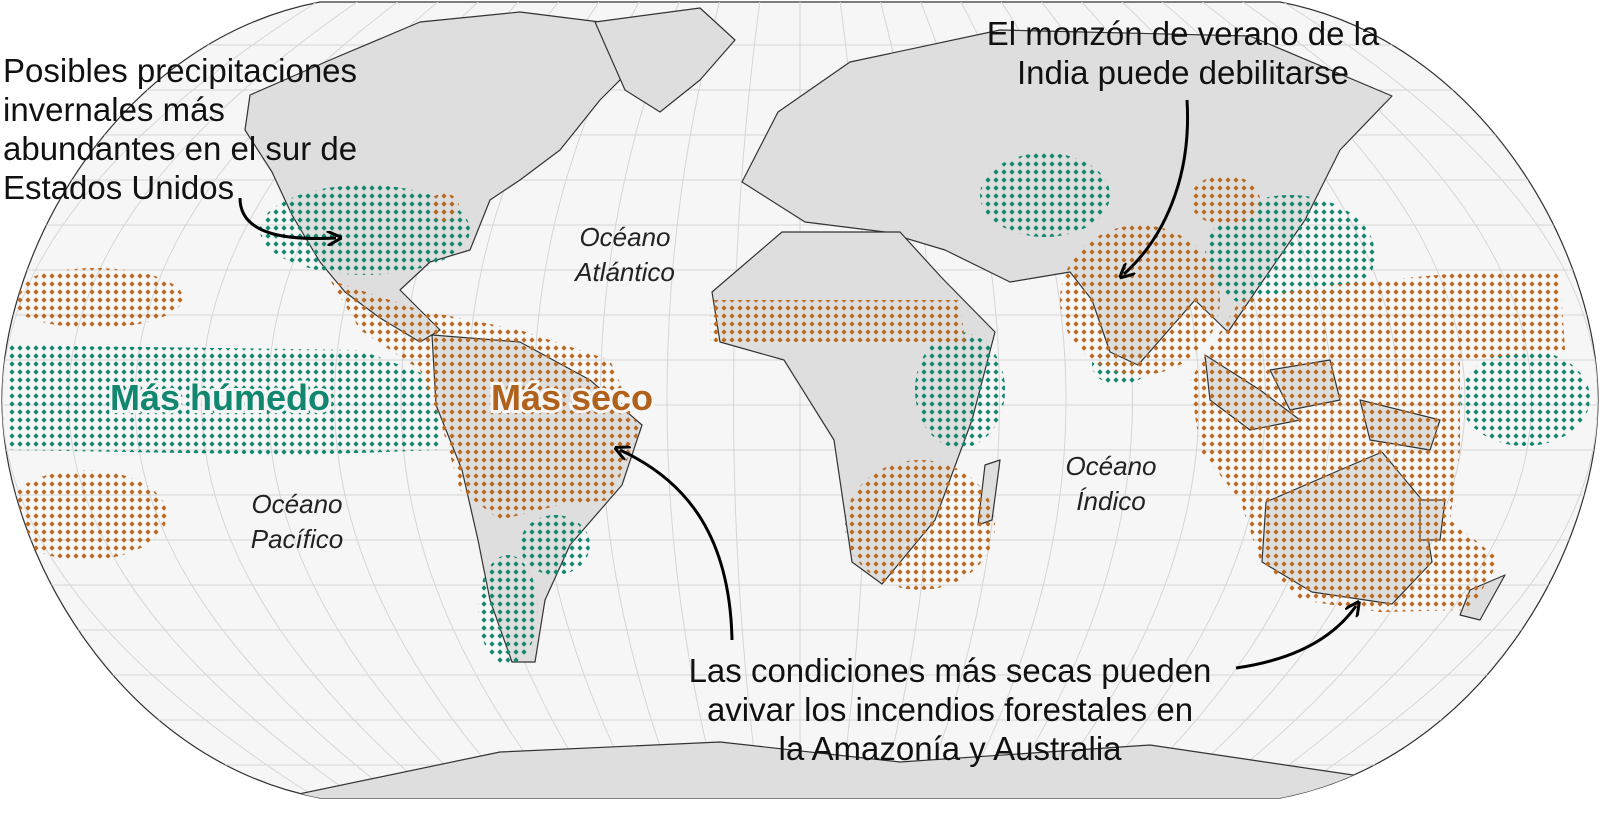 The image size is (1601, 814). I want to click on legend-wetter: Más húmedo, so click(220, 397).